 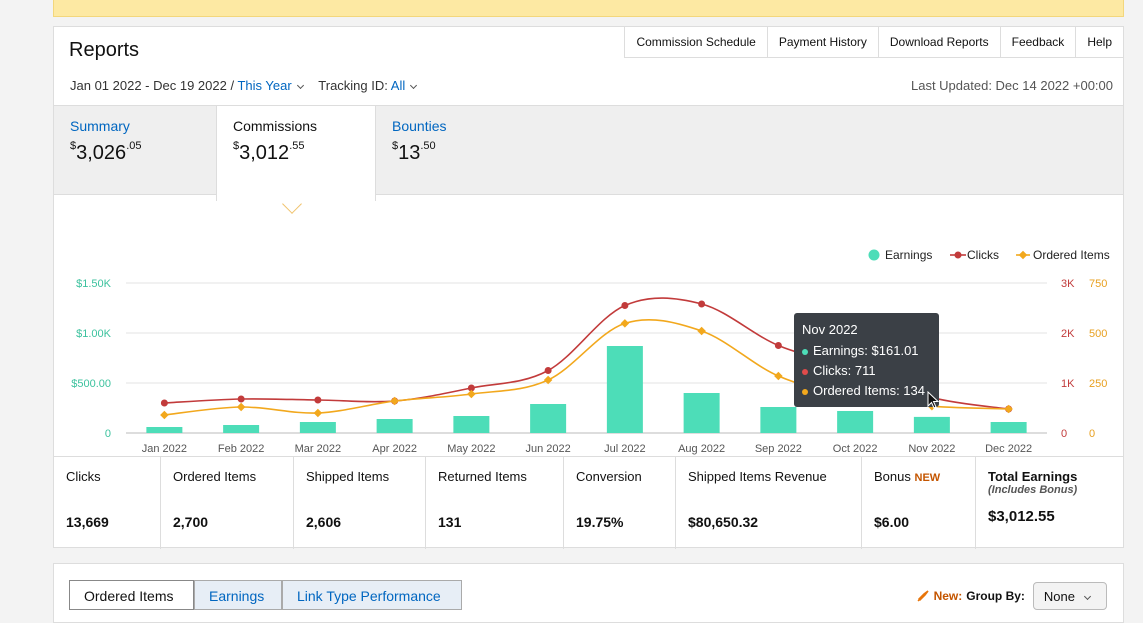 I want to click on group-by-control: New: Group By: None, so click(x=1011, y=596).